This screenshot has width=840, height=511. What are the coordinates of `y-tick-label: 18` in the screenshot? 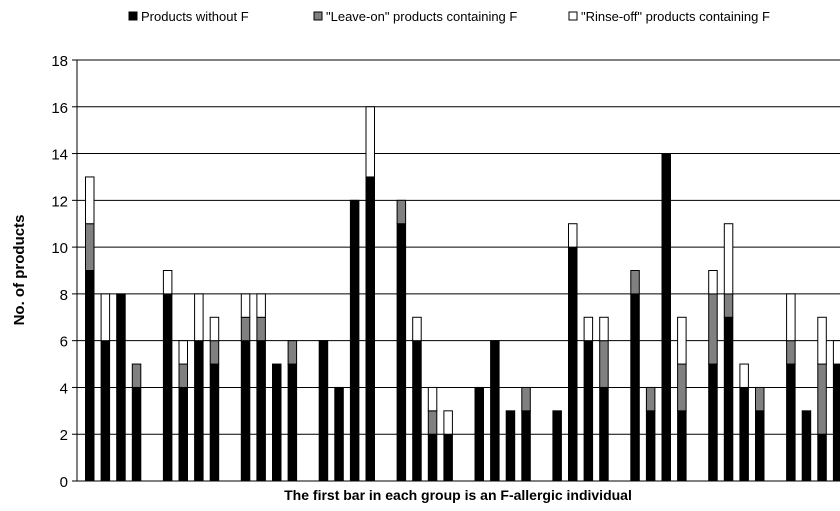 It's located at (59, 61).